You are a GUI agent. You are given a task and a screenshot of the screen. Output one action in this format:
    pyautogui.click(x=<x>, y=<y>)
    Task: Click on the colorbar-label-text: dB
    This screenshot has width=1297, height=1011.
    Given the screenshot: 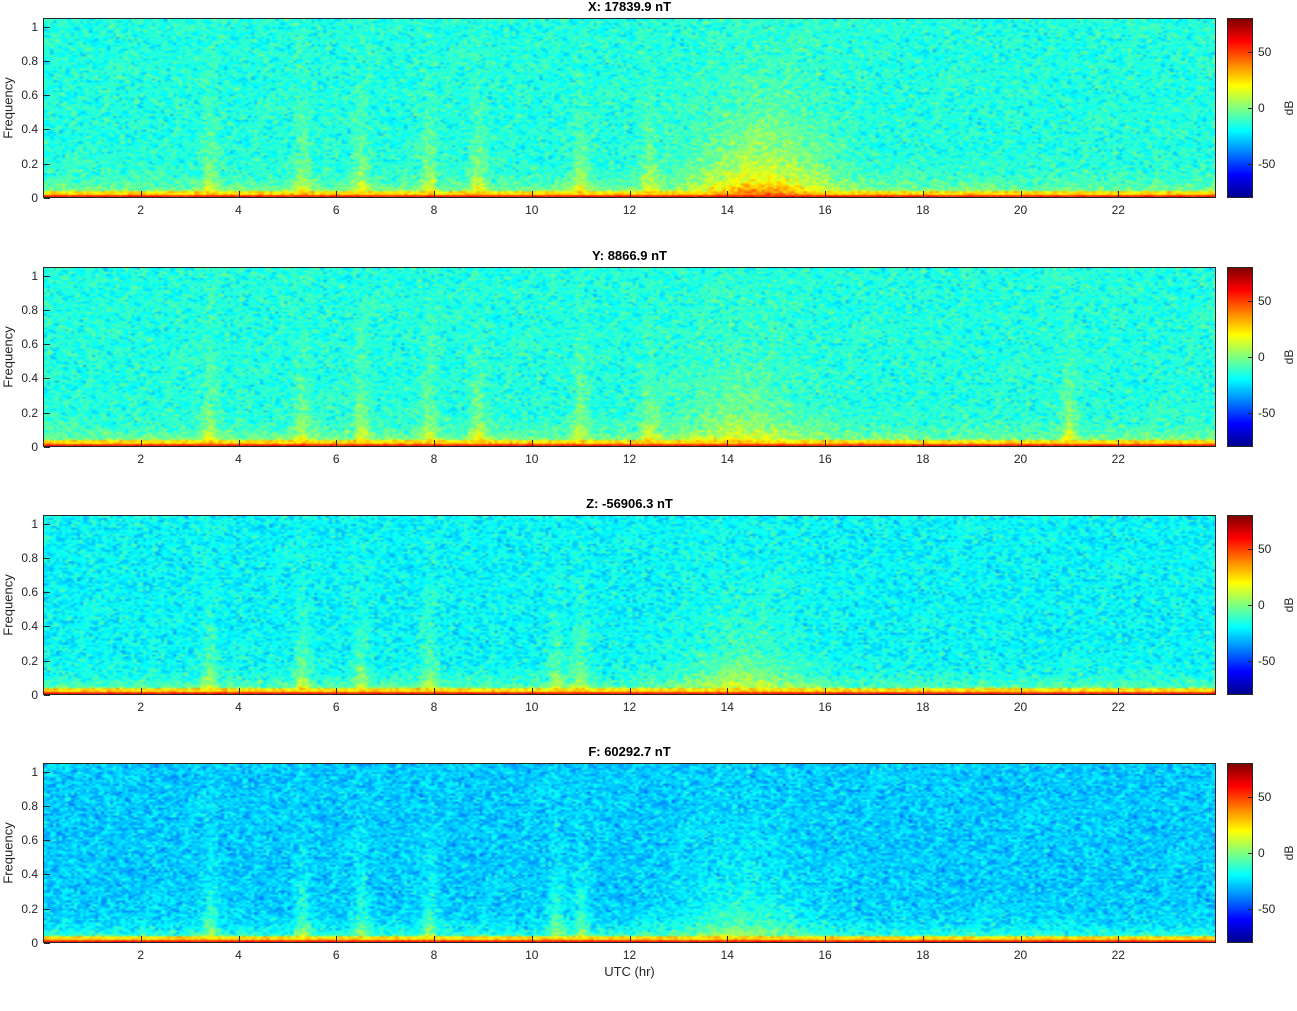 What is the action you would take?
    pyautogui.click(x=1289, y=357)
    